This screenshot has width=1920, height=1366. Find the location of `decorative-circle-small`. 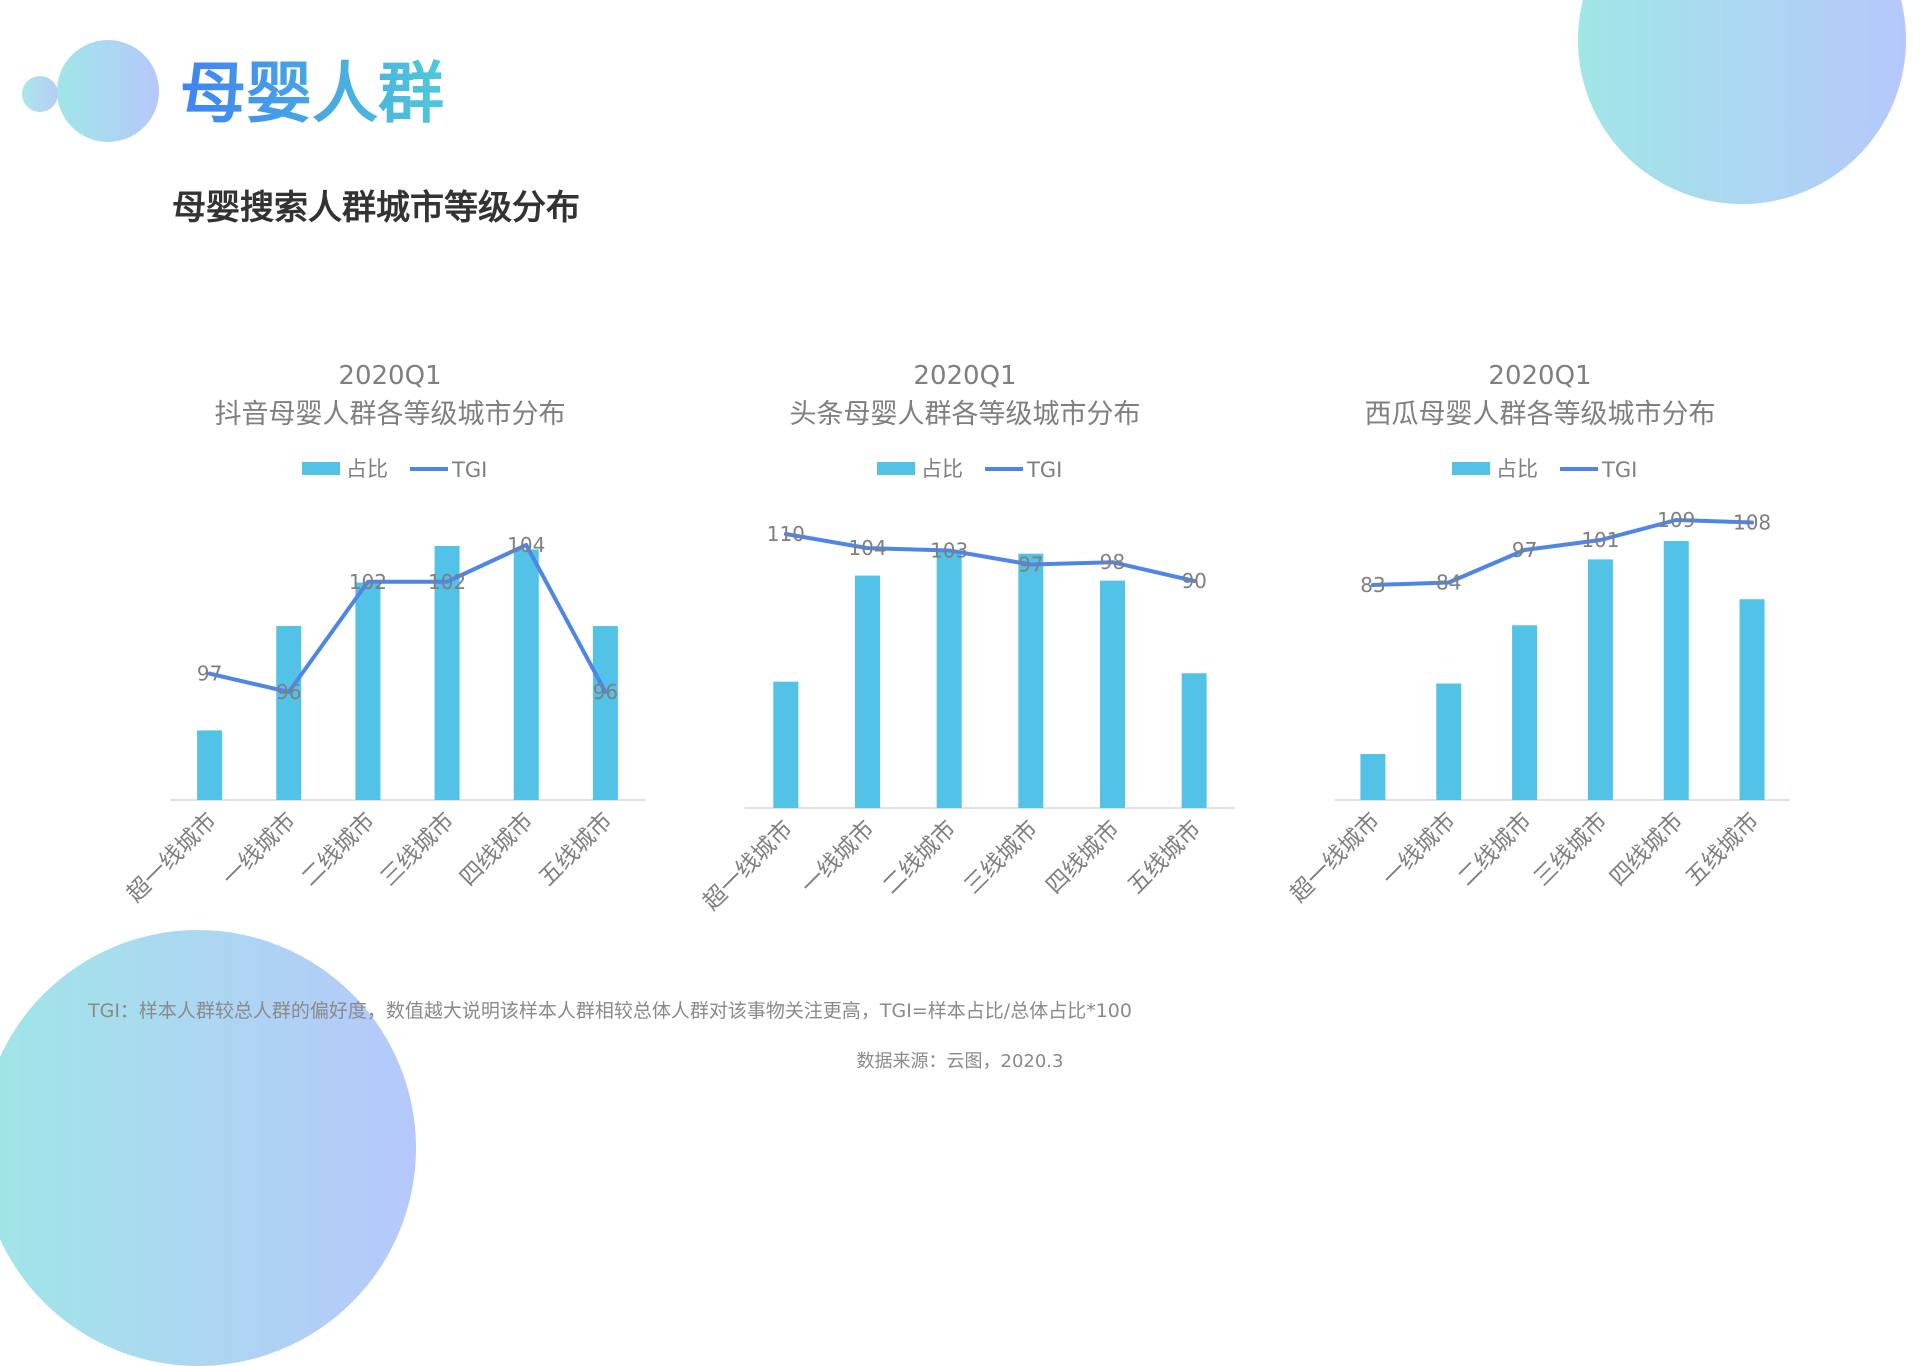

decorative-circle-small is located at coordinates (40, 94).